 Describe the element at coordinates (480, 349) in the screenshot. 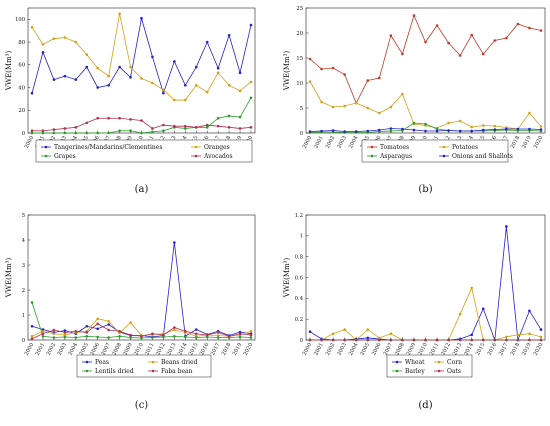

I see `x-tick-label: 2015` at that location.